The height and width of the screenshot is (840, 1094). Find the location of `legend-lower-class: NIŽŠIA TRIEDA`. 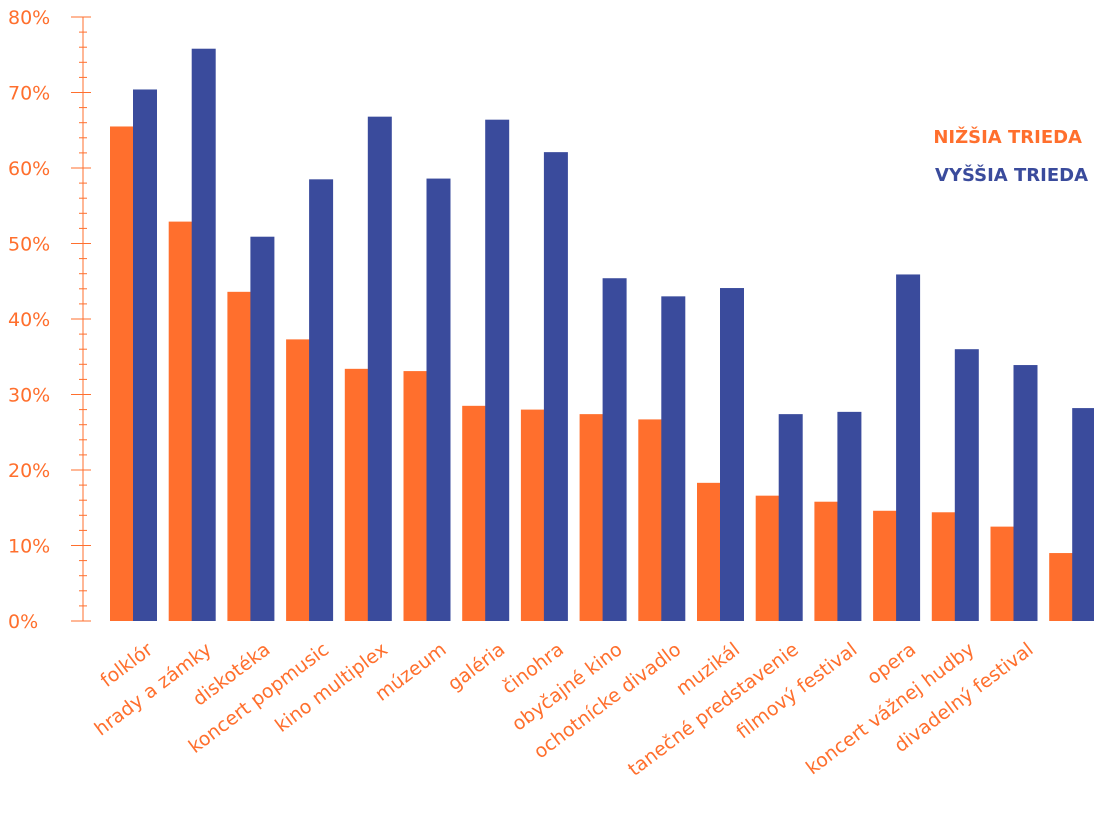

legend-lower-class: NIŽŠIA TRIEDA is located at coordinates (1007, 137).